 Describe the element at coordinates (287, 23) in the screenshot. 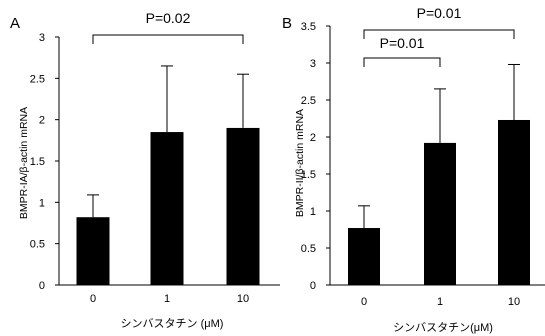

I see `panel-label: B` at that location.